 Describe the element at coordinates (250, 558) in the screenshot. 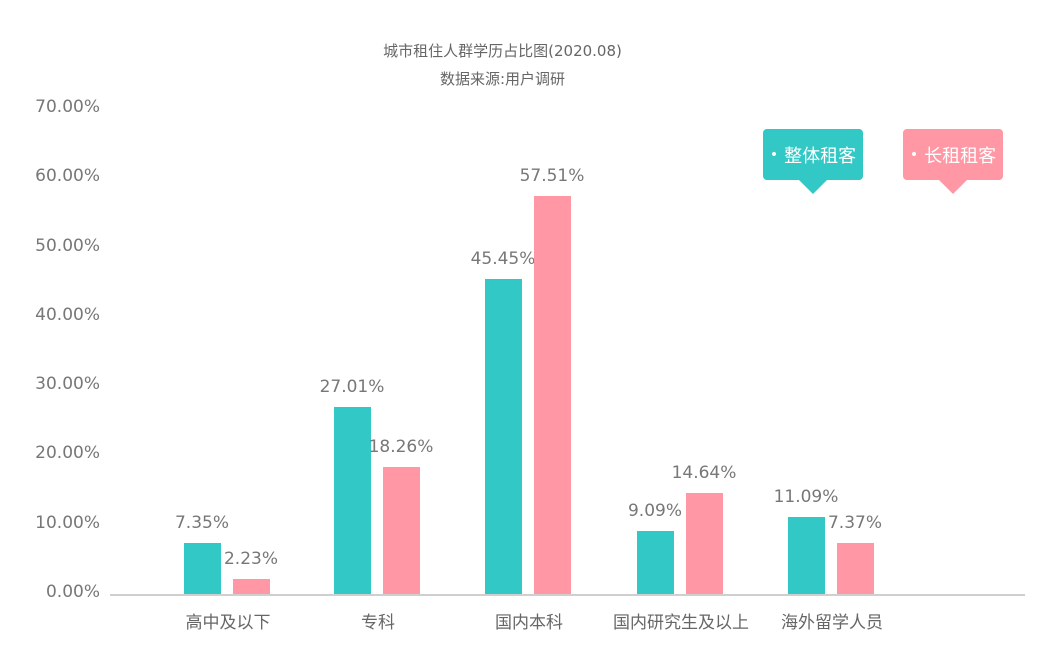

I see `value-label: 2.23%` at that location.